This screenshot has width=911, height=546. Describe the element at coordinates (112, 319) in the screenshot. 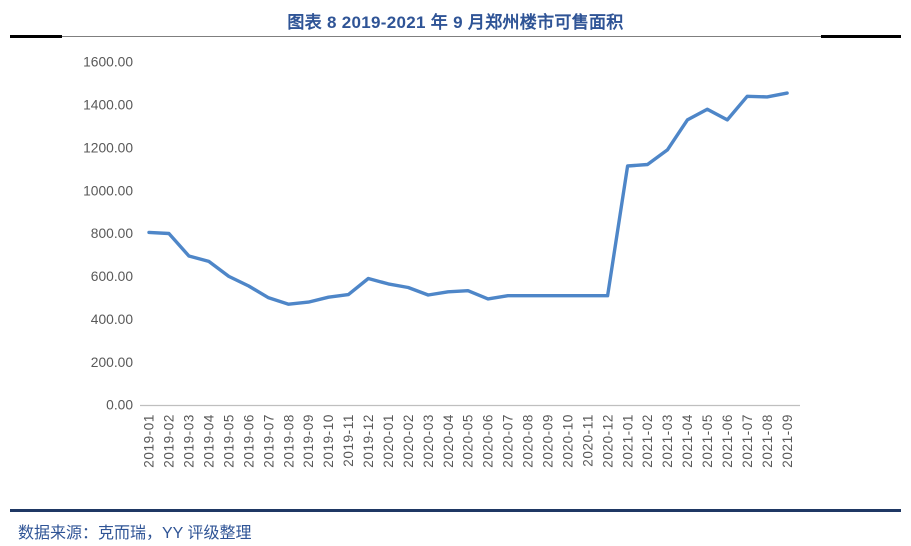

I see `y-tick-label: 400.00` at that location.